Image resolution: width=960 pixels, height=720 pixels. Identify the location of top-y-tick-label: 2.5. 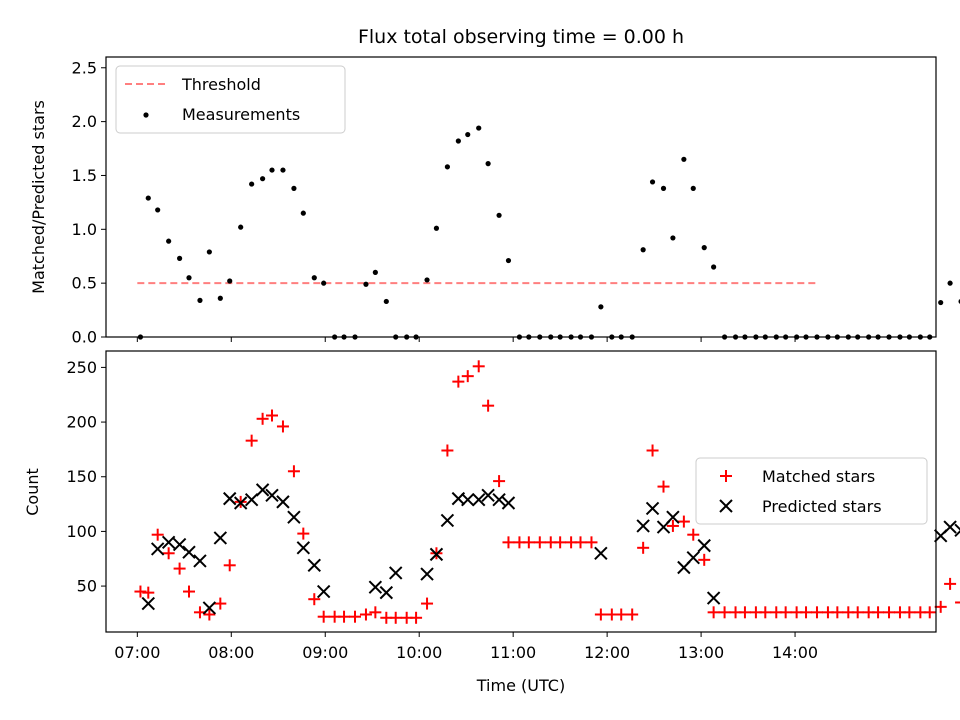
(84, 67).